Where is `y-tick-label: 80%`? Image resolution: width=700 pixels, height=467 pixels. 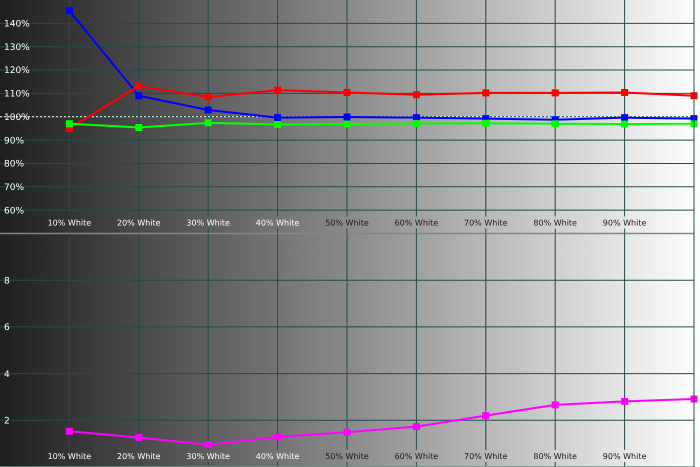 y-tick-label: 80% is located at coordinates (14, 165).